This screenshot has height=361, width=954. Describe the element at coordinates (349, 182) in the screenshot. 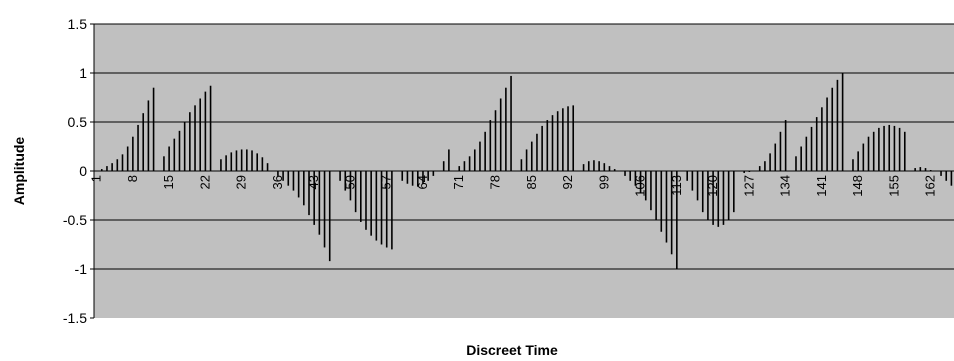

I see `x-tick-label: 50` at that location.